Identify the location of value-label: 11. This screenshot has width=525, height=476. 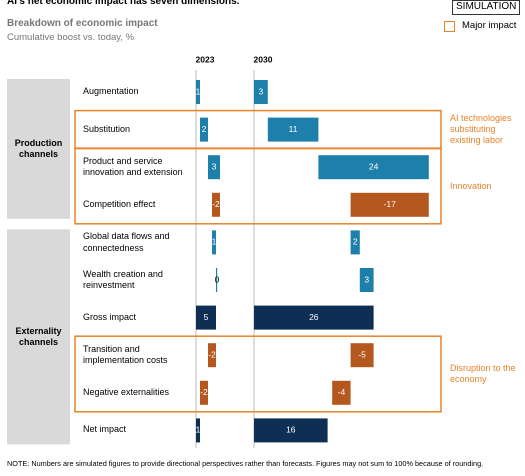
(293, 129).